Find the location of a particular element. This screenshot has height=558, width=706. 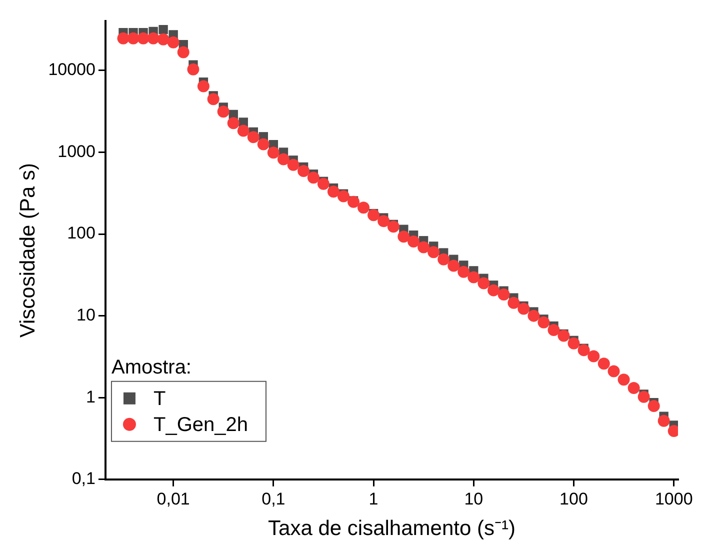

y-tick-label: 1 is located at coordinates (91, 396).